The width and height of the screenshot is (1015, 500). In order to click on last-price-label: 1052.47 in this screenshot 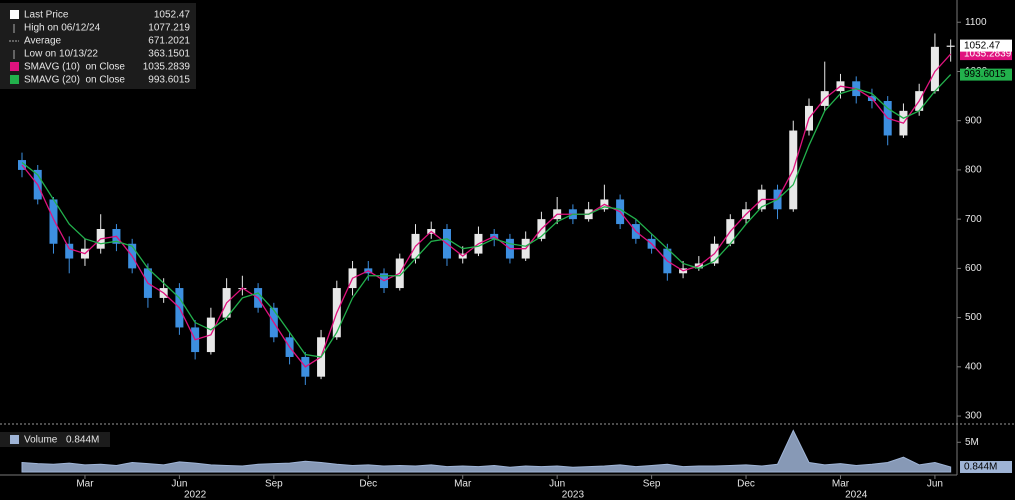, I will do `click(982, 45)`.